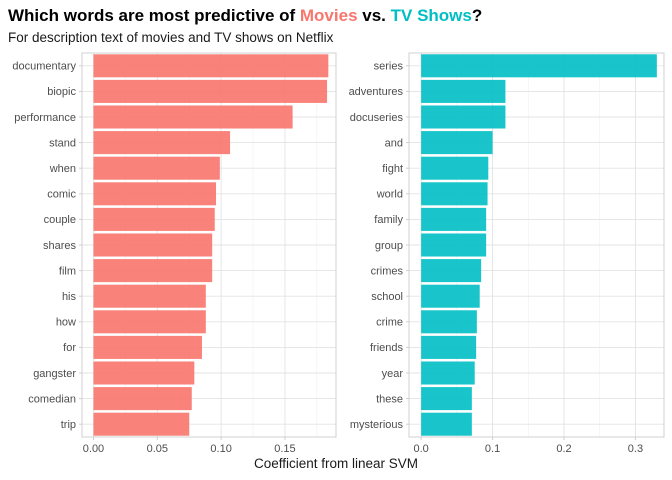 The height and width of the screenshot is (480, 672). What do you see at coordinates (60, 220) in the screenshot?
I see `movies-category-label: couple` at bounding box center [60, 220].